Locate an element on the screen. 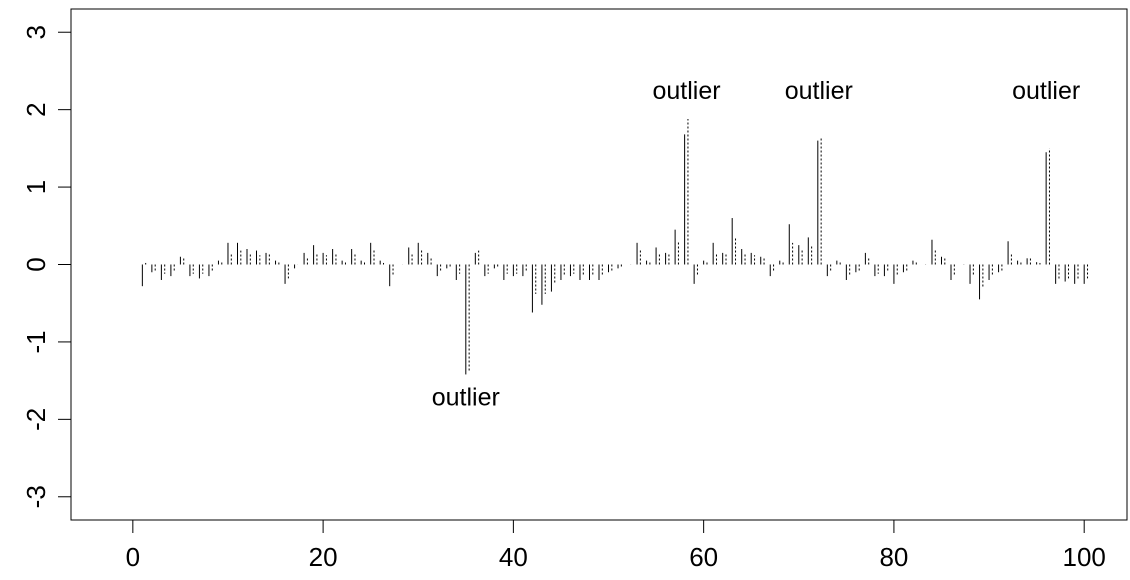  x-tick-label: 40 is located at coordinates (513, 557).